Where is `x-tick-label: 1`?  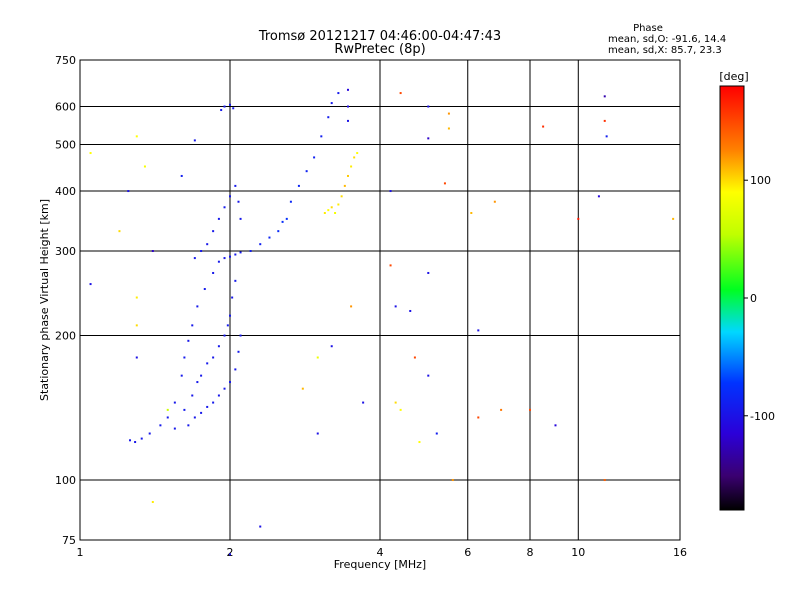
x-tick-label: 1 is located at coordinates (80, 552).